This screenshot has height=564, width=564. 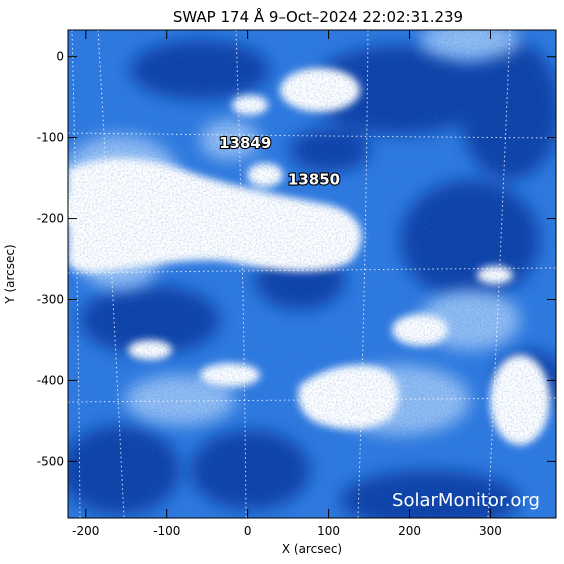 I want to click on y-tick-label: -200, so click(x=50, y=219).